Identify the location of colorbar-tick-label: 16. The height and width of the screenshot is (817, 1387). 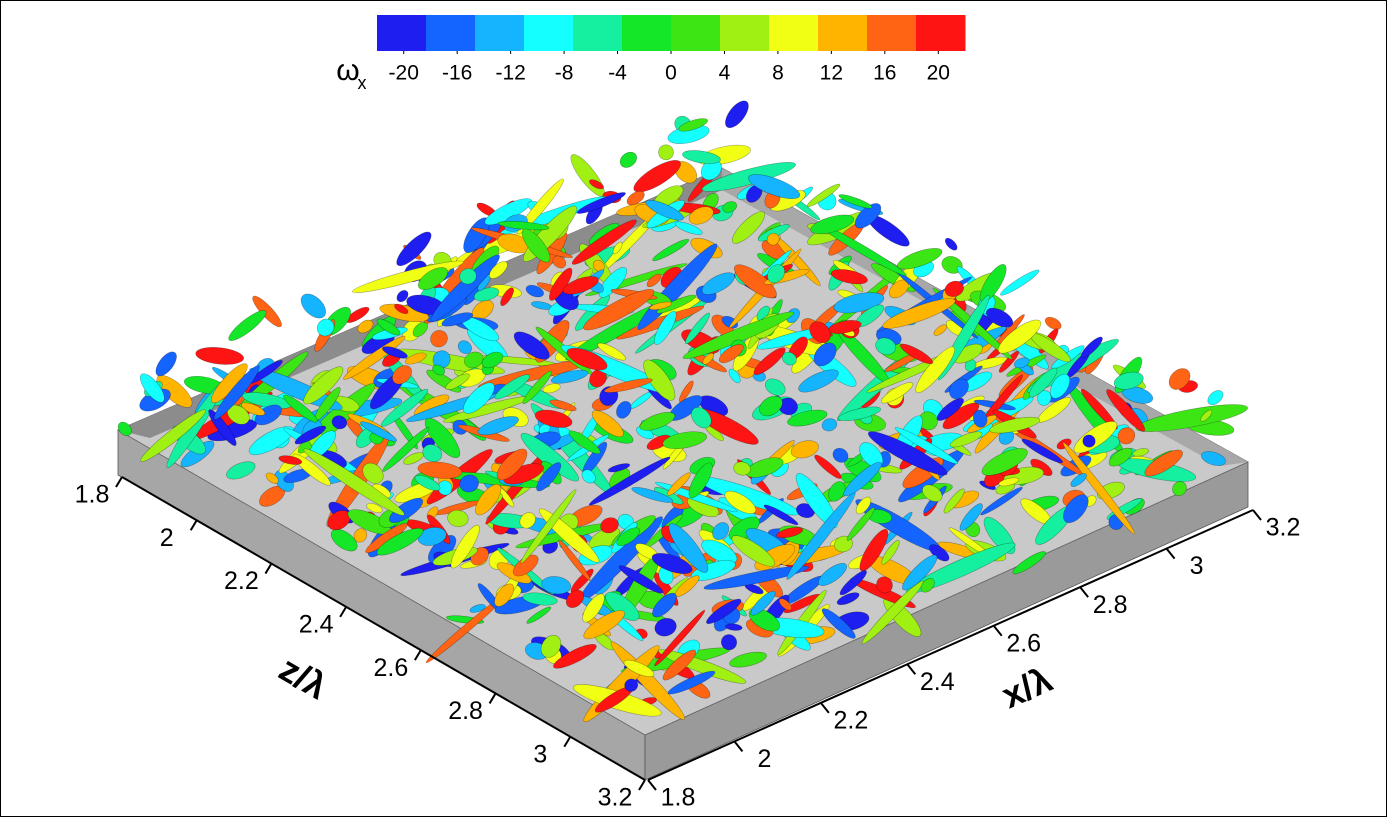
(884, 73).